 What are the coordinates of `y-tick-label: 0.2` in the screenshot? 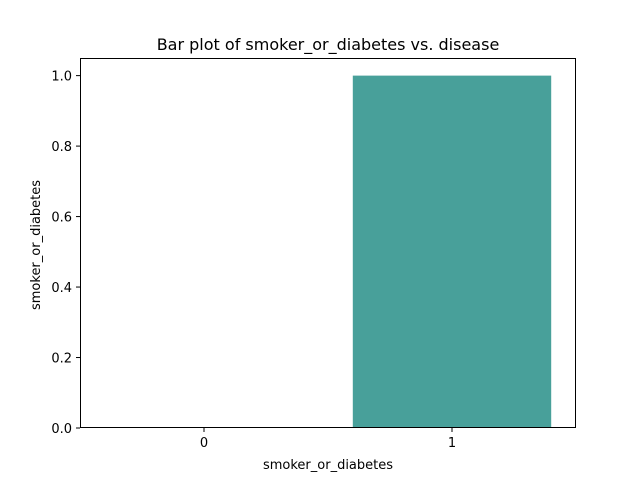 It's located at (61, 359).